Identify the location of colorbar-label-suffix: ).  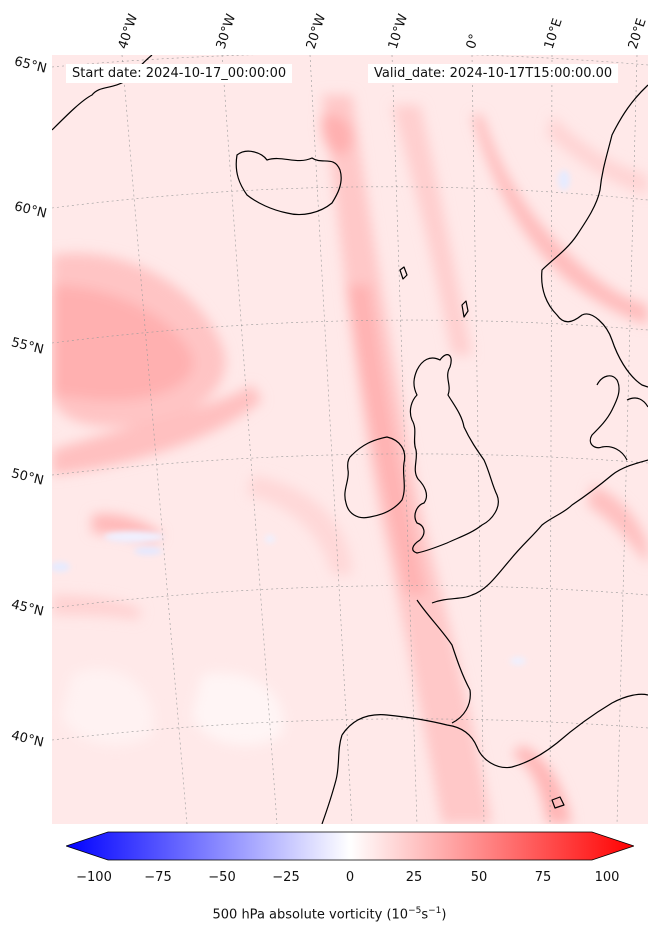
(444, 915).